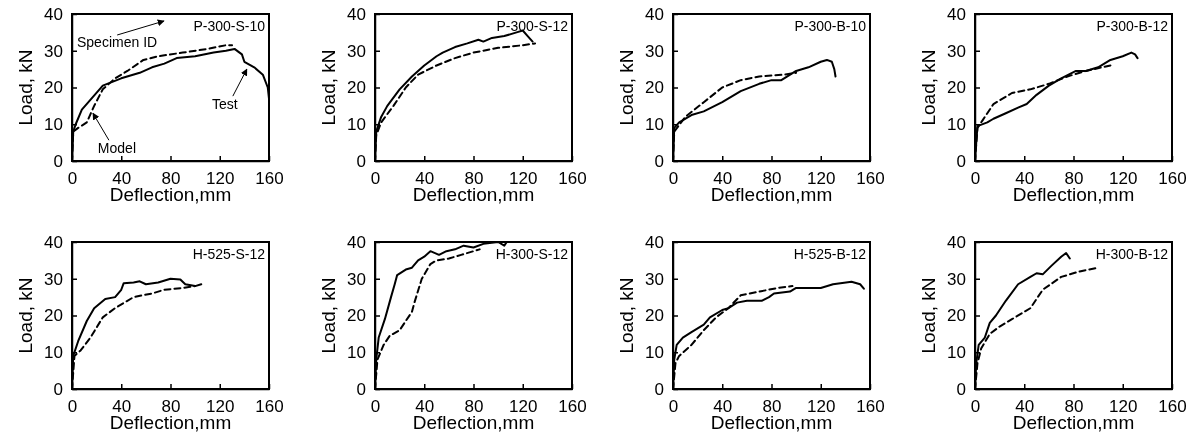 The width and height of the screenshot is (1197, 448). Describe the element at coordinates (532, 26) in the screenshot. I see `chart-title: P-300-S-12` at that location.